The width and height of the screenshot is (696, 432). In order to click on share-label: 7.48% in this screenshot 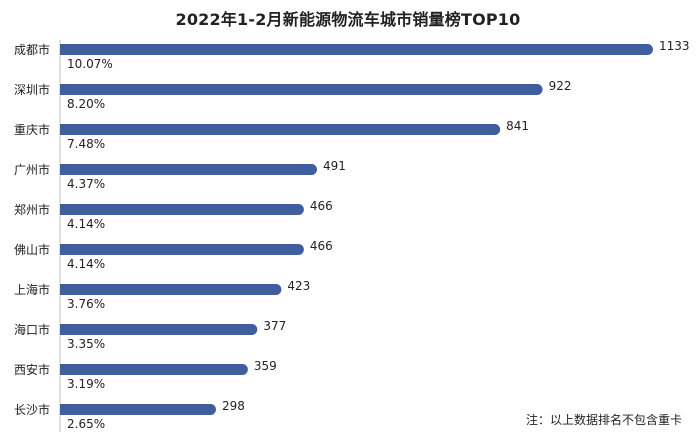, I will do `click(86, 144)`.